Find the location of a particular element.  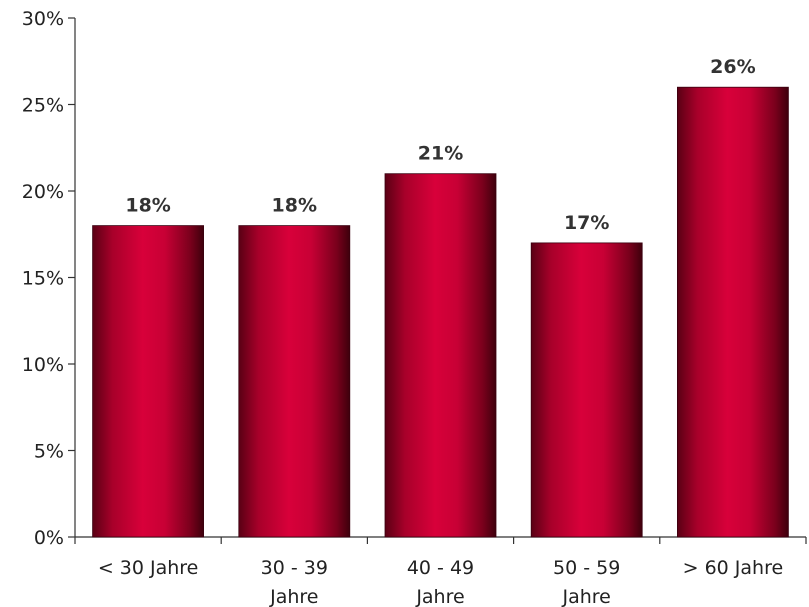

y-tick-label: 5% is located at coordinates (49, 452).